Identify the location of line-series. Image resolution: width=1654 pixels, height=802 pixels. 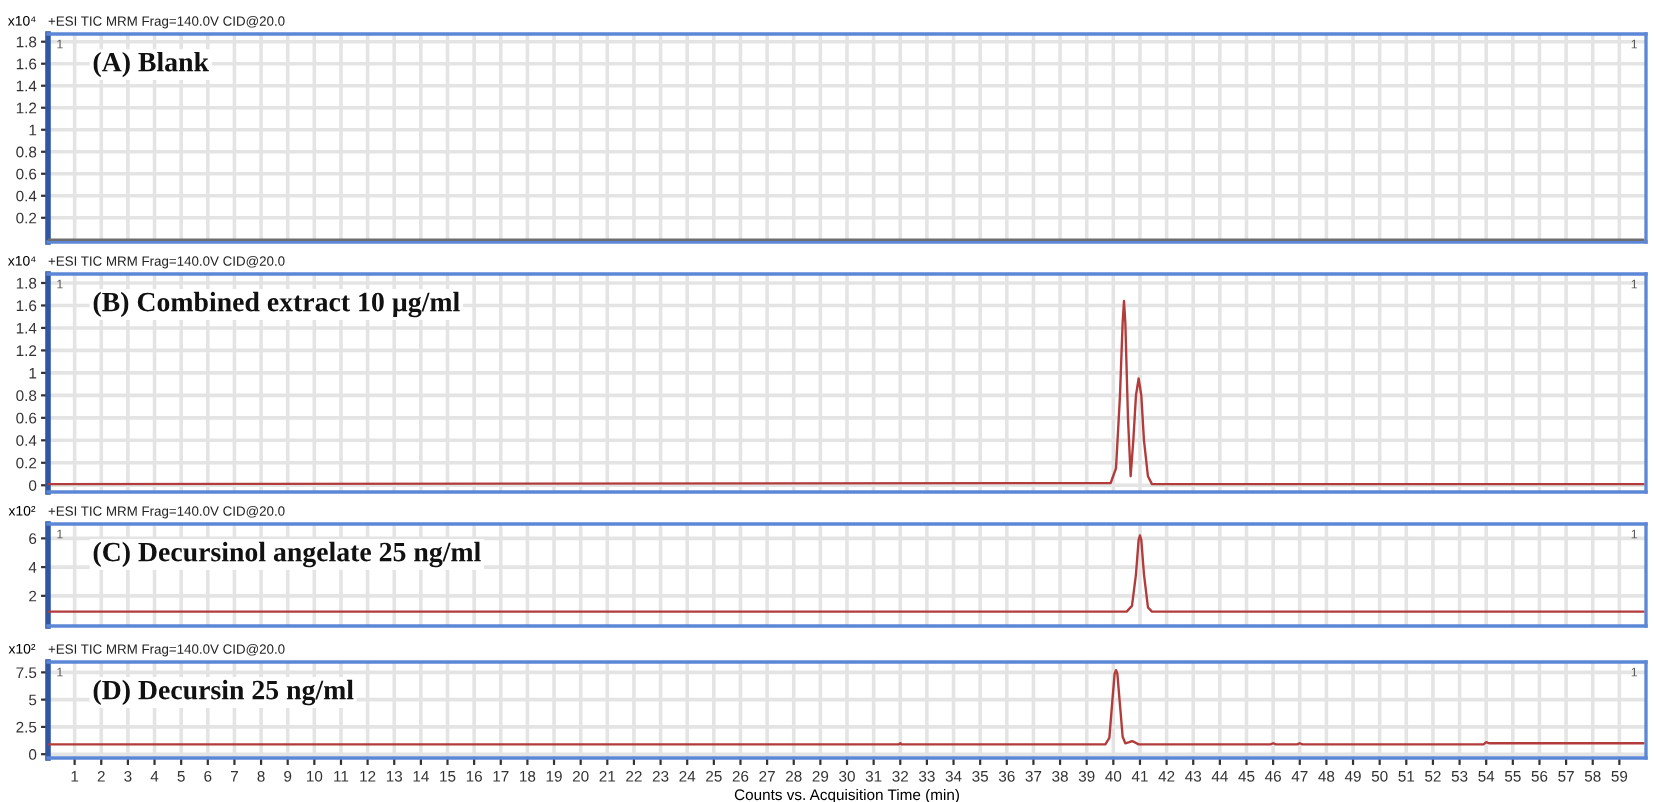
(846, 707).